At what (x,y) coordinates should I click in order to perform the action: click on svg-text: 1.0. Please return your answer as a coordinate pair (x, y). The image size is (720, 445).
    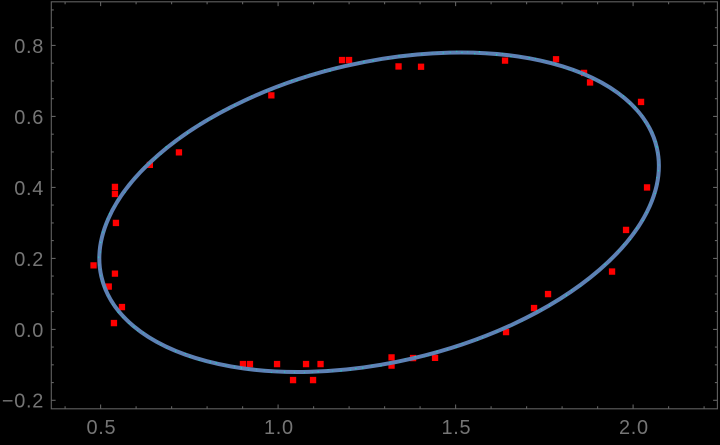
    Looking at the image, I should click on (279, 428).